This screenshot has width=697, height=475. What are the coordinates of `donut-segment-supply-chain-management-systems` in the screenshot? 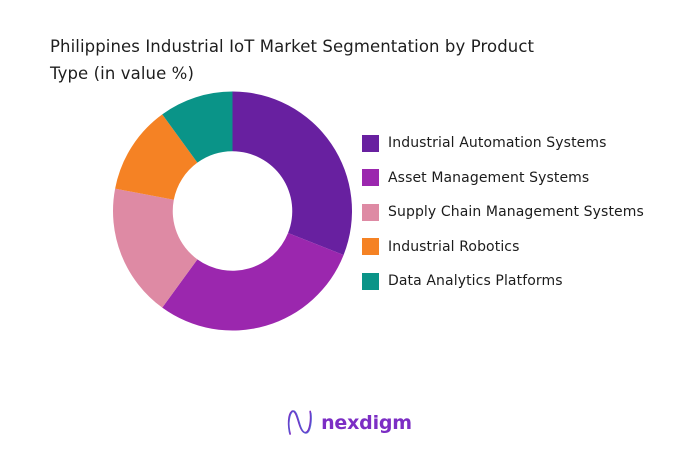 It's located at (155, 248).